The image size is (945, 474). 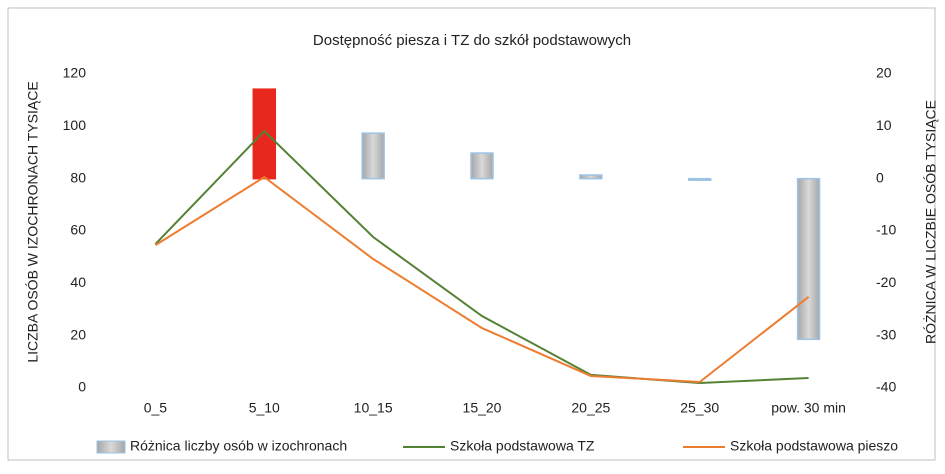 I want to click on y-tick-label: 100, so click(x=75, y=125).